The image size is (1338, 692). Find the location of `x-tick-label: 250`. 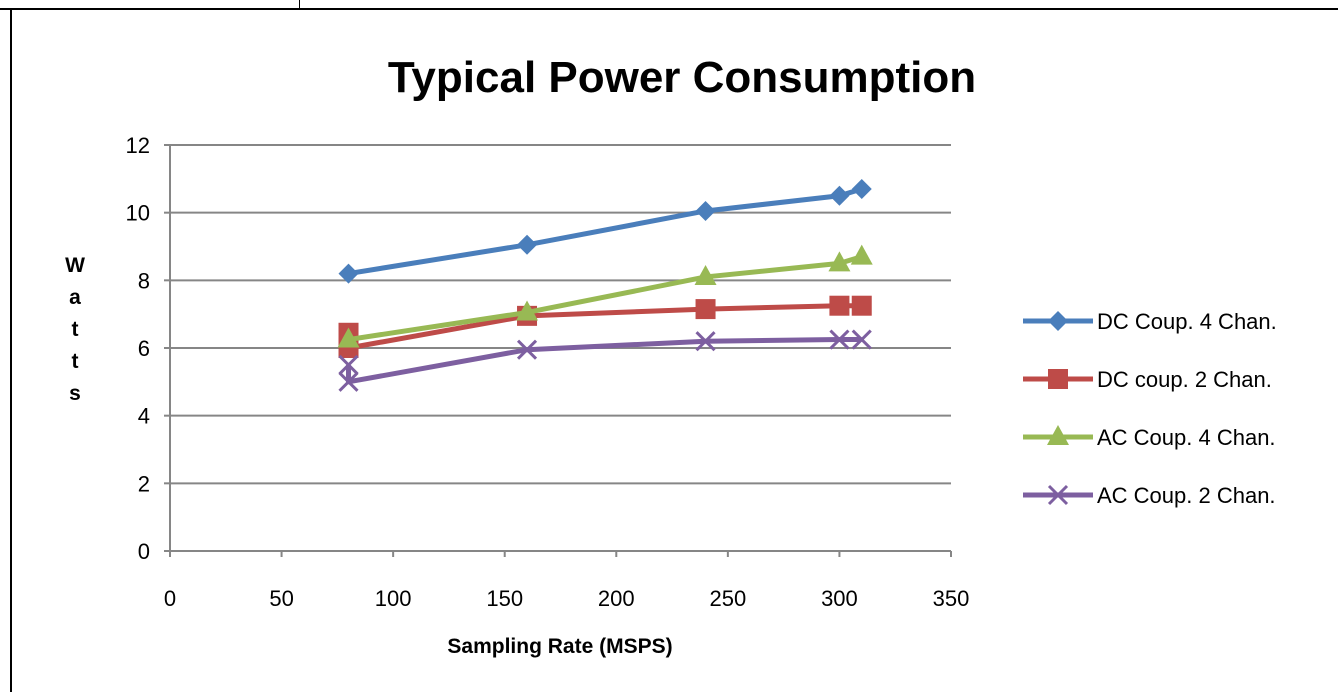

x-tick-label: 250 is located at coordinates (727, 598).